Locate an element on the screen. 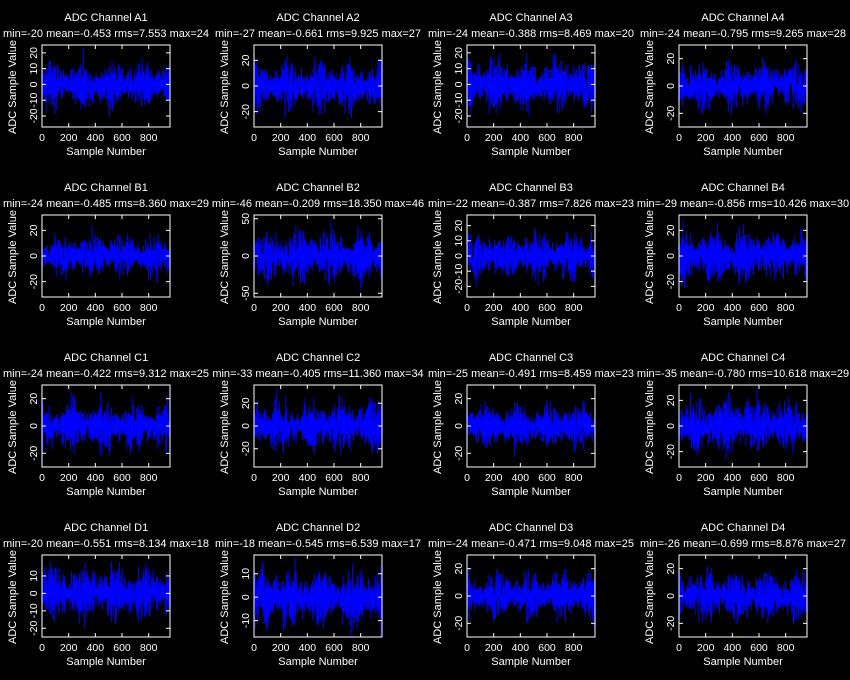 The image size is (850, 680). chart-title: ADC Channel B1 is located at coordinates (106, 188).